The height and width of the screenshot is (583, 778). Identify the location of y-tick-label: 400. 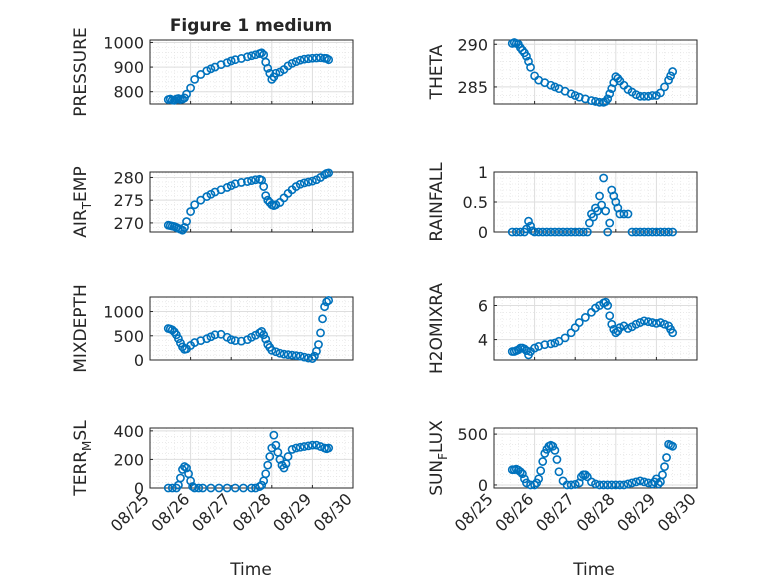
(128, 431).